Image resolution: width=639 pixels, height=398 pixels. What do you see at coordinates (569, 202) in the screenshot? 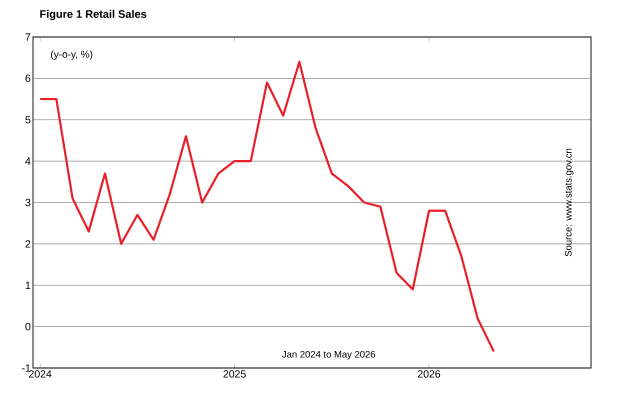
I see `annotation: Source: www.stats.gov.cn` at bounding box center [569, 202].